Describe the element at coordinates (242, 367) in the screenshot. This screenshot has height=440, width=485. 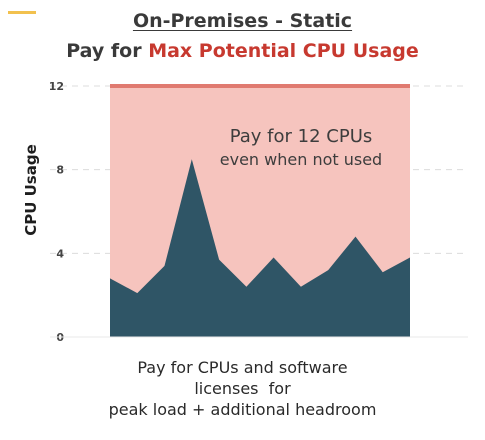
I see `caption-line-1: Pay for CPUs and software` at that location.